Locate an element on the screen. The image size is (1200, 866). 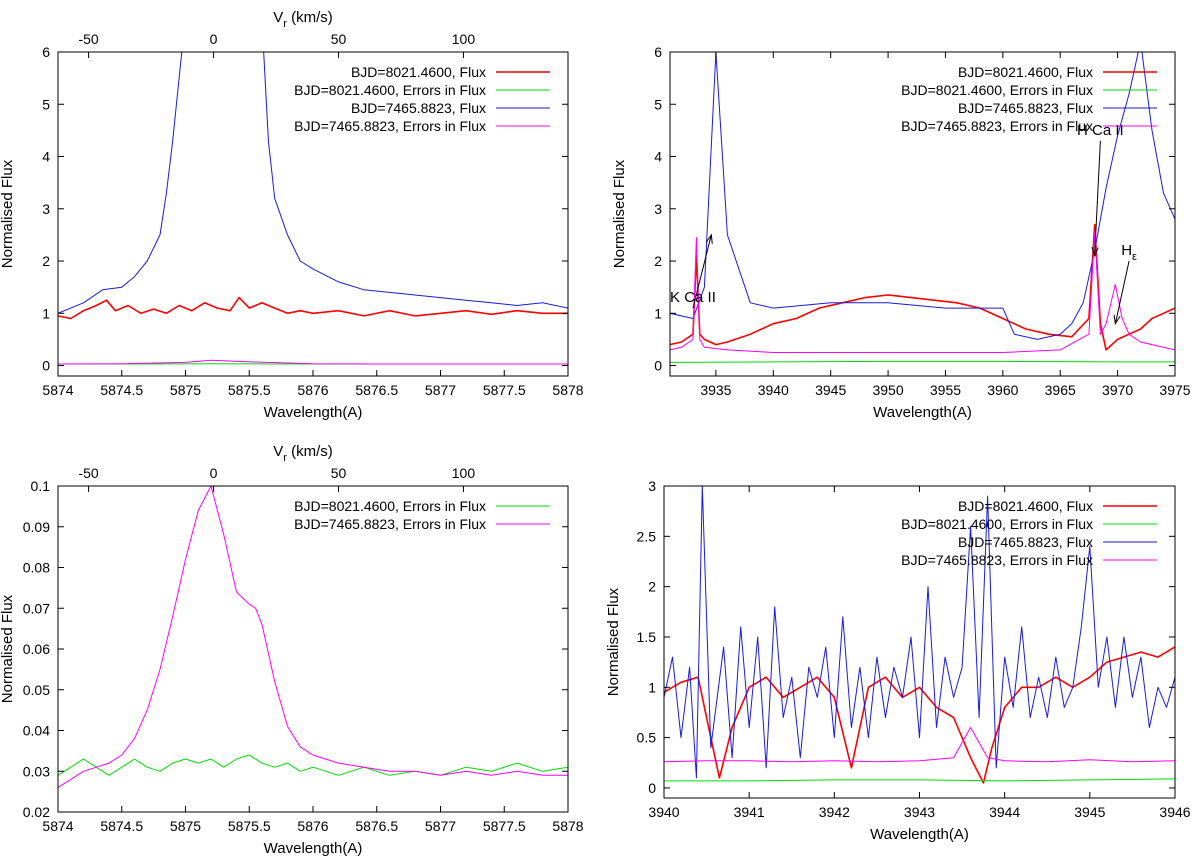
y-tick-label: 0.5 is located at coordinates (647, 738).